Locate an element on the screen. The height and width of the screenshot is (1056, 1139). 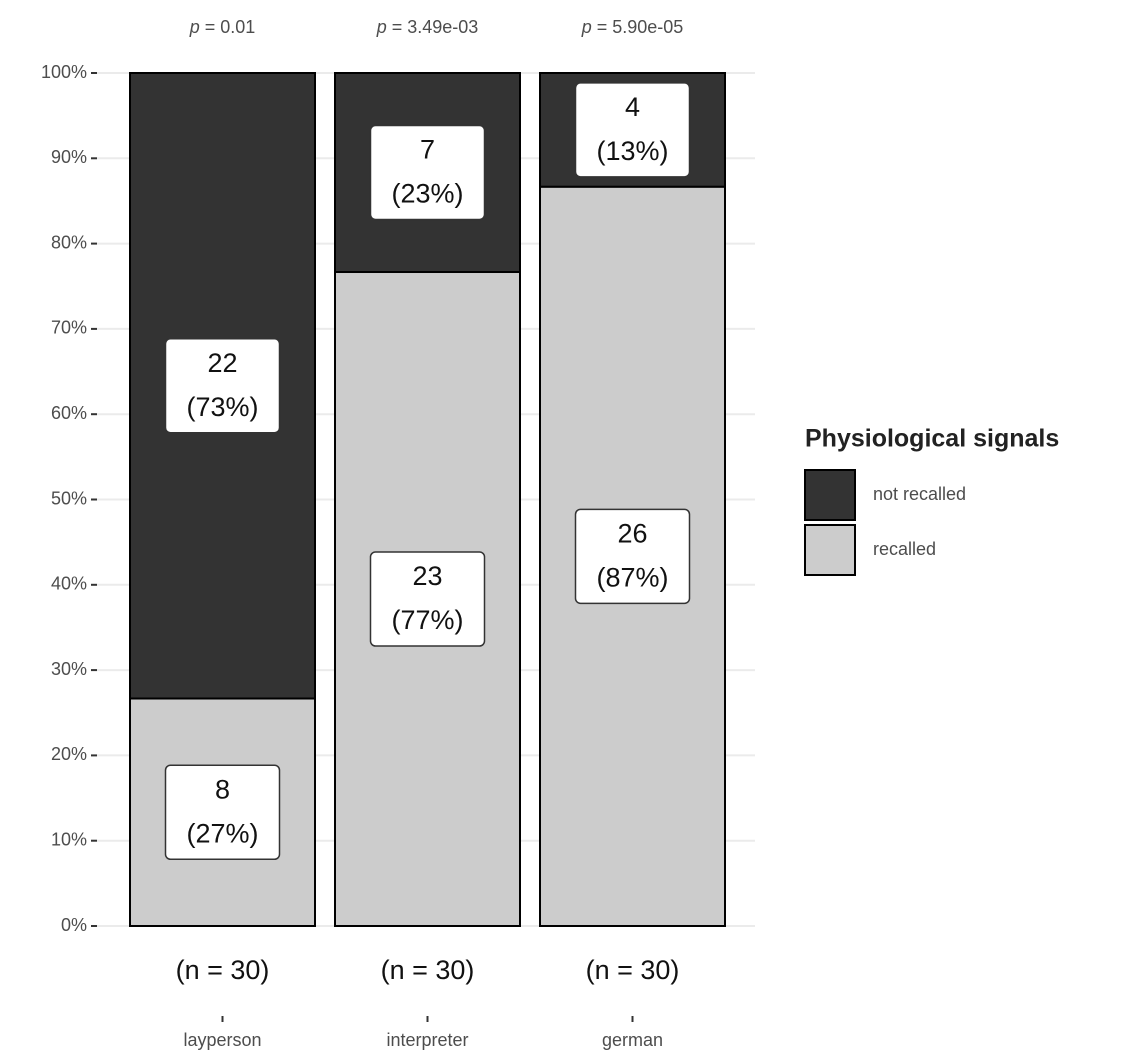
y-tick-label: 50% is located at coordinates (69, 498).